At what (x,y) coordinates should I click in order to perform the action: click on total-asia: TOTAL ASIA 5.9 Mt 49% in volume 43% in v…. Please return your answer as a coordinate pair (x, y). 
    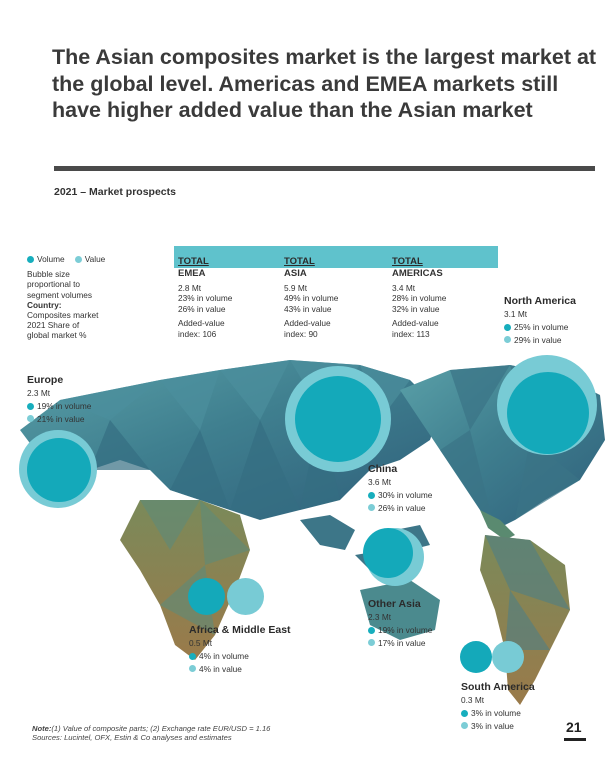
    Looking at the image, I should click on (335, 292).